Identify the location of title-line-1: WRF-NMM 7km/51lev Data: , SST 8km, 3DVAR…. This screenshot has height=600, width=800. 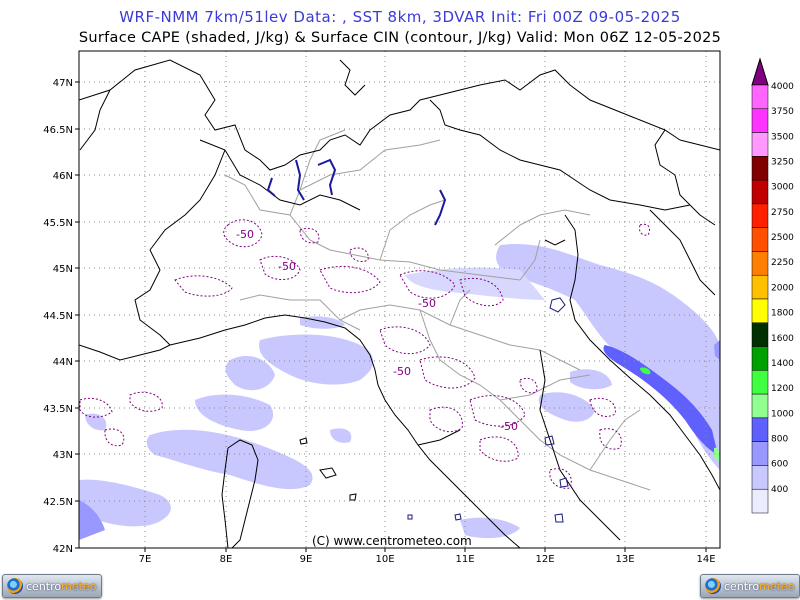
(400, 17).